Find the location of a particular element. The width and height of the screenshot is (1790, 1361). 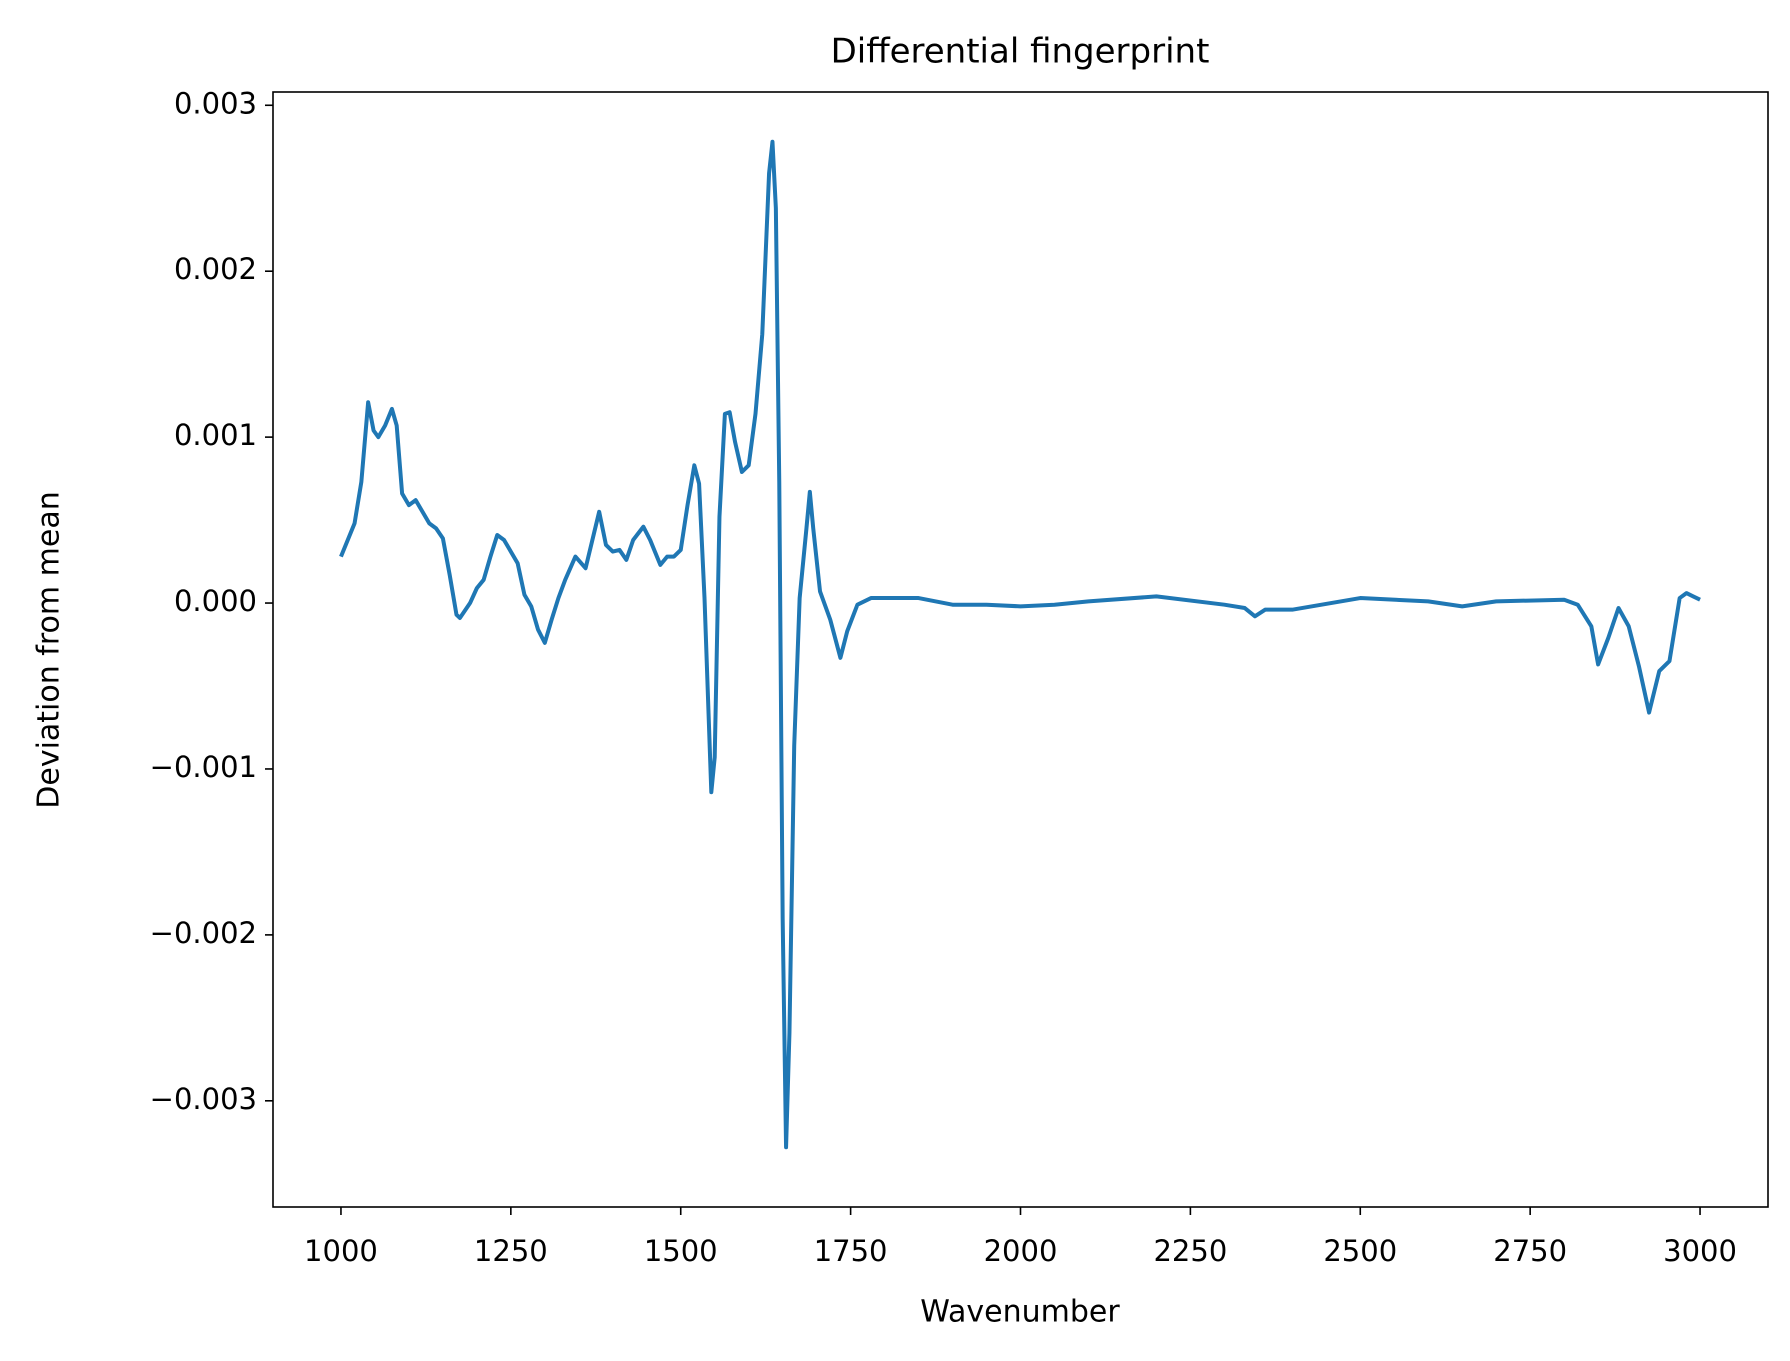

x-tick-label: 3000 is located at coordinates (1700, 1251).